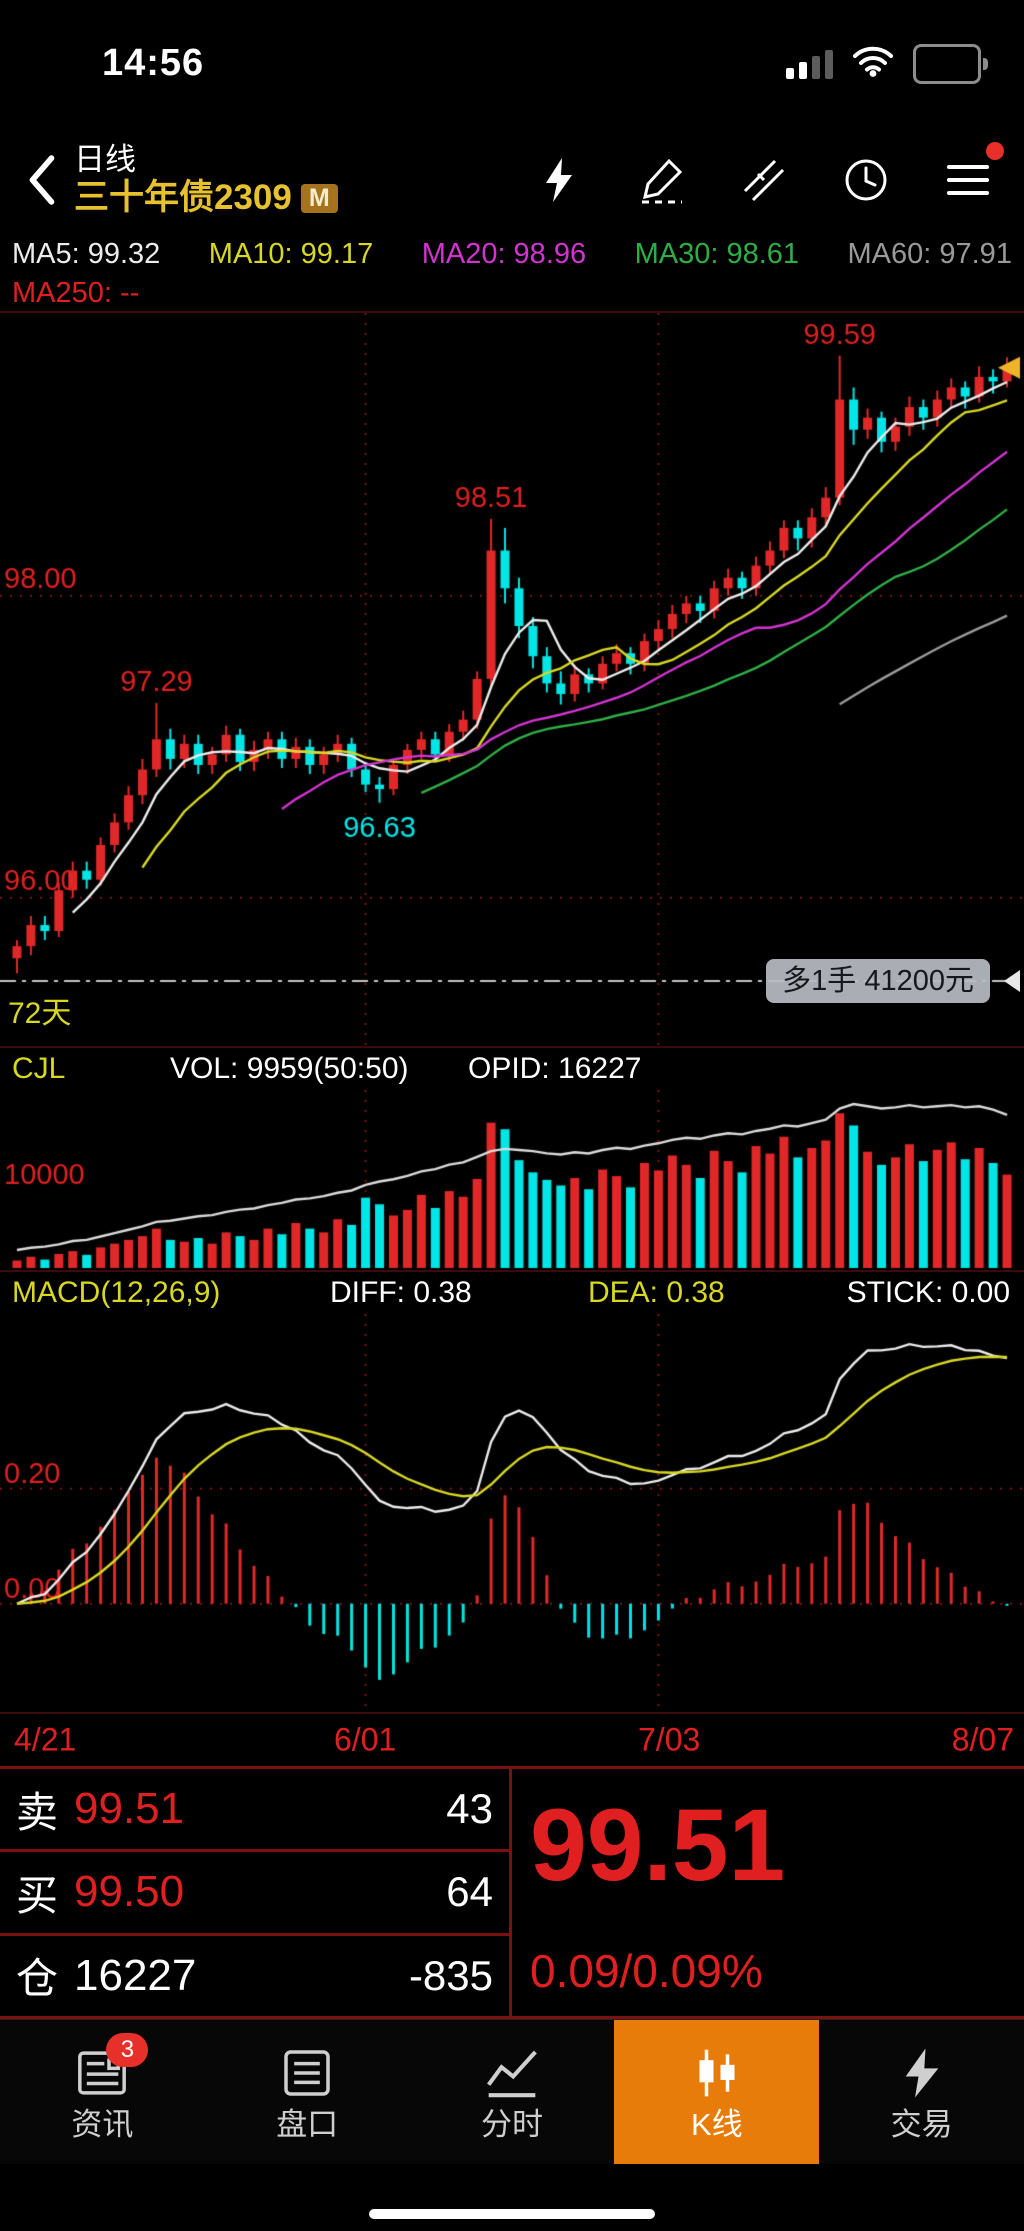 This screenshot has height=2231, width=1024. What do you see at coordinates (717, 253) in the screenshot?
I see `ma30-value: MA30: 98.61` at bounding box center [717, 253].